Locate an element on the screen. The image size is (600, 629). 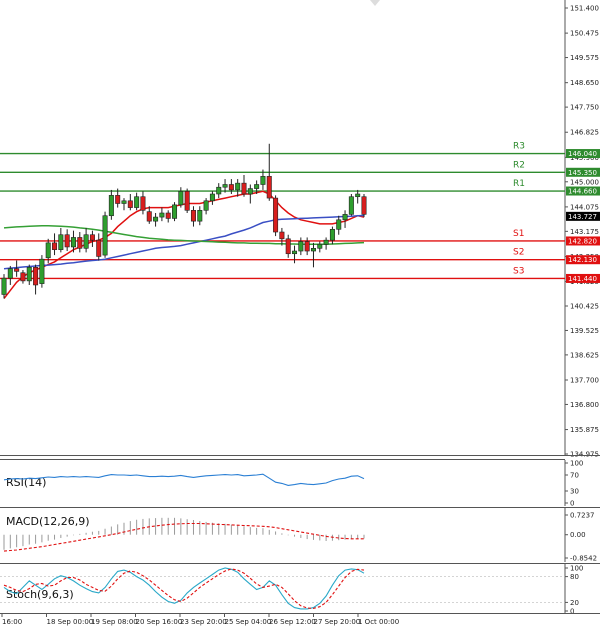
price-tick-label: 134.975 is located at coordinates (584, 455).